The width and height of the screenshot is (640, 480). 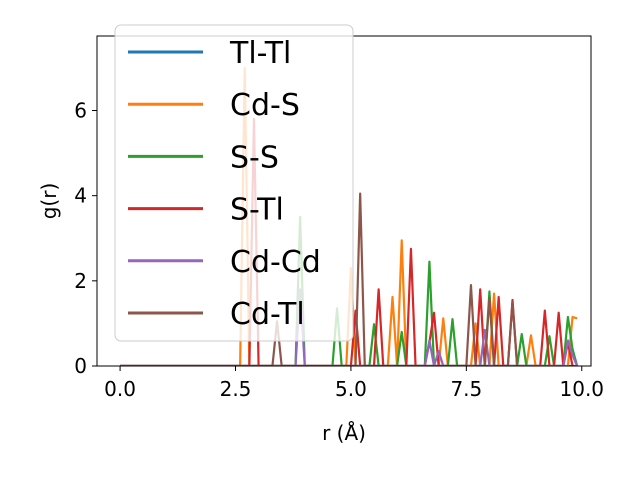 What do you see at coordinates (236, 389) in the screenshot?
I see `x-tick-label: 2.5` at bounding box center [236, 389].